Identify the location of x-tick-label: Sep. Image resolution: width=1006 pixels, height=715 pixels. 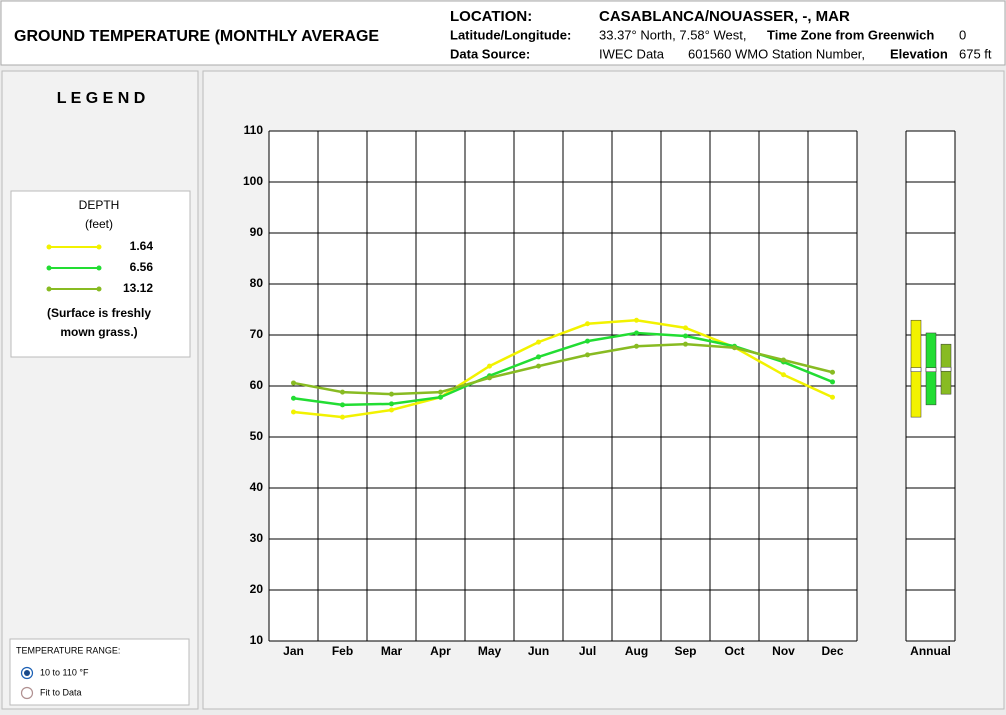
(685, 651).